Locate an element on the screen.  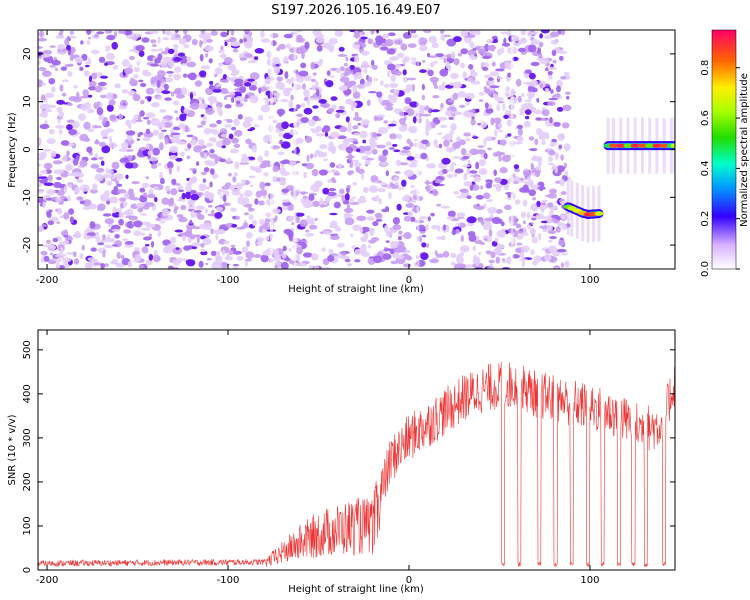
colorbar-label: Normalized spectral amplitude is located at coordinates (744, 150).